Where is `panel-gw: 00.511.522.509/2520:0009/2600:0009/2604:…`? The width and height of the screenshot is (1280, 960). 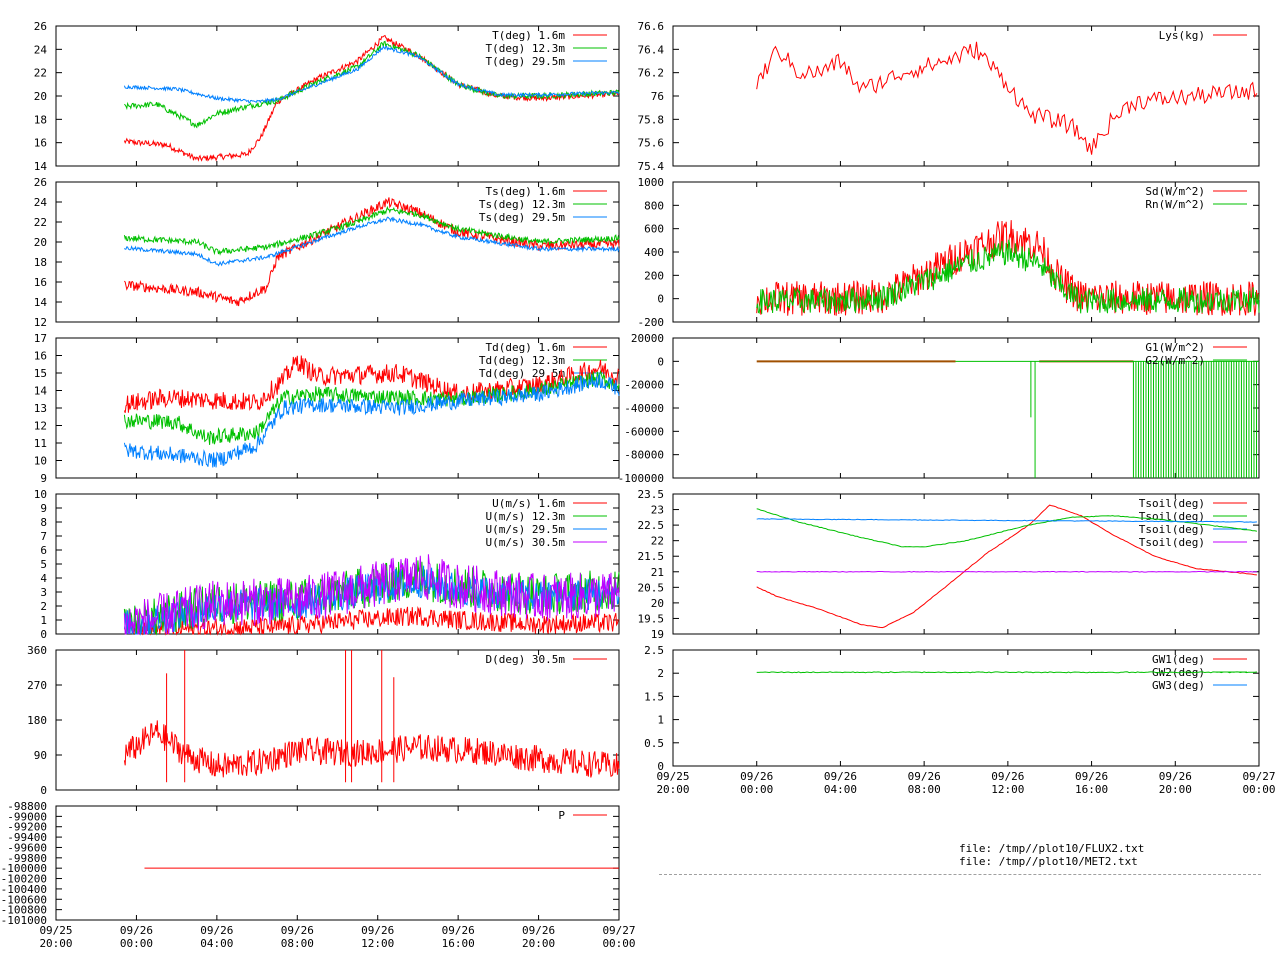 panel-gw: 00.511.522.509/2520:0009/2600:0009/2604:… is located at coordinates (959, 720).